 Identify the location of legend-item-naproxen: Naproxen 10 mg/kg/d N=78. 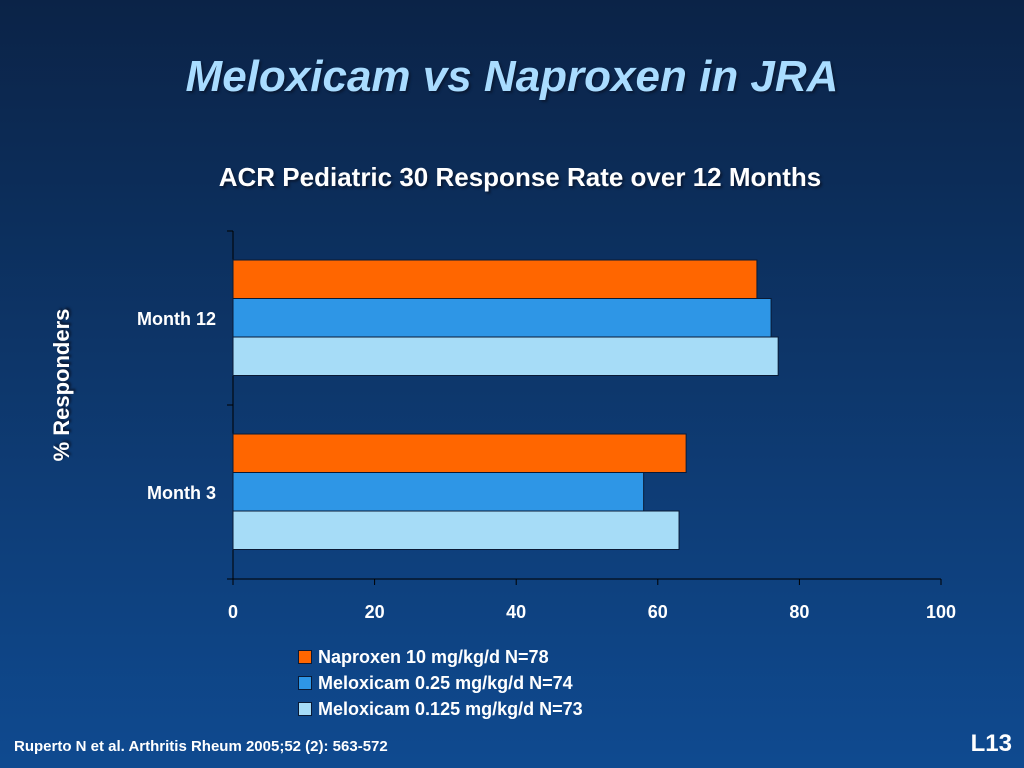
(440, 657).